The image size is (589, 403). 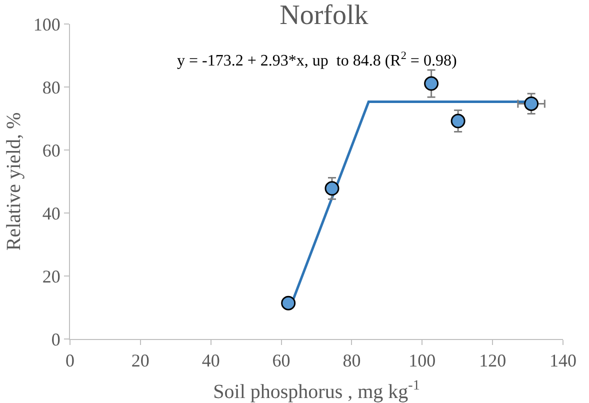 I want to click on y-axis-title: Relative yield, %, so click(x=14, y=181).